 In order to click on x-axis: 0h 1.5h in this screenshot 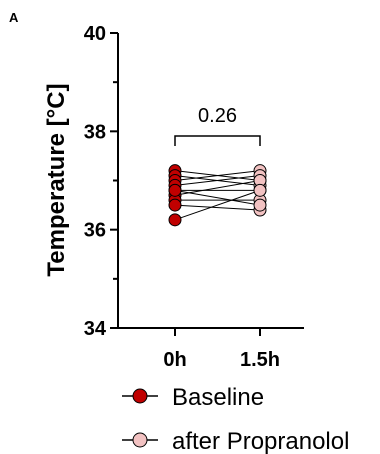, I will do `click(211, 349)`.